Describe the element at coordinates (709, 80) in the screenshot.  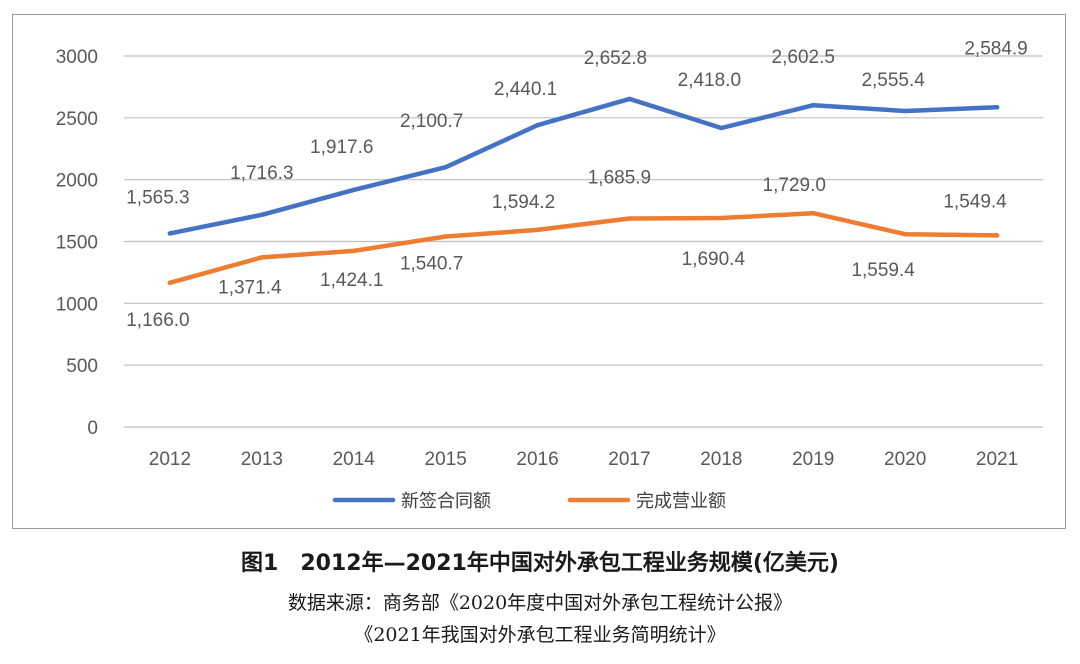
I see `data-label: 2,418.0` at that location.